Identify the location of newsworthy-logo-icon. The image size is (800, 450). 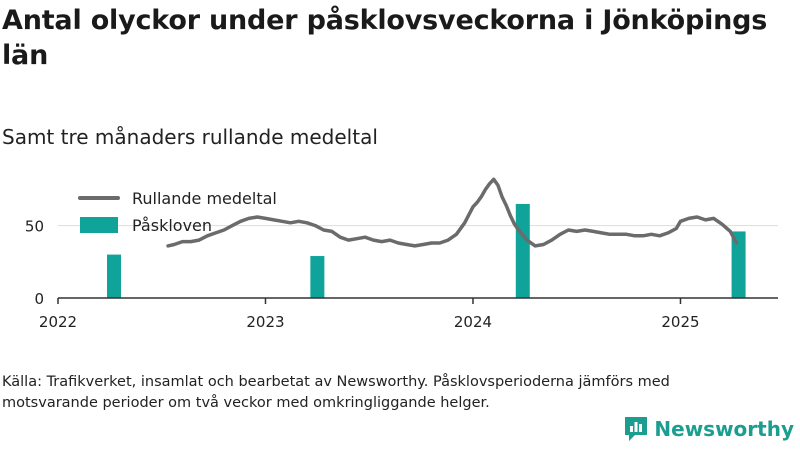
(636, 429).